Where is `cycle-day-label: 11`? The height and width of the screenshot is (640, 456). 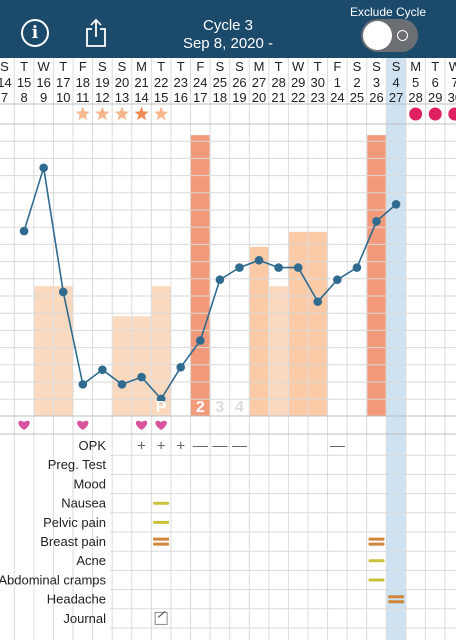
cycle-day-label: 11 is located at coordinates (83, 97).